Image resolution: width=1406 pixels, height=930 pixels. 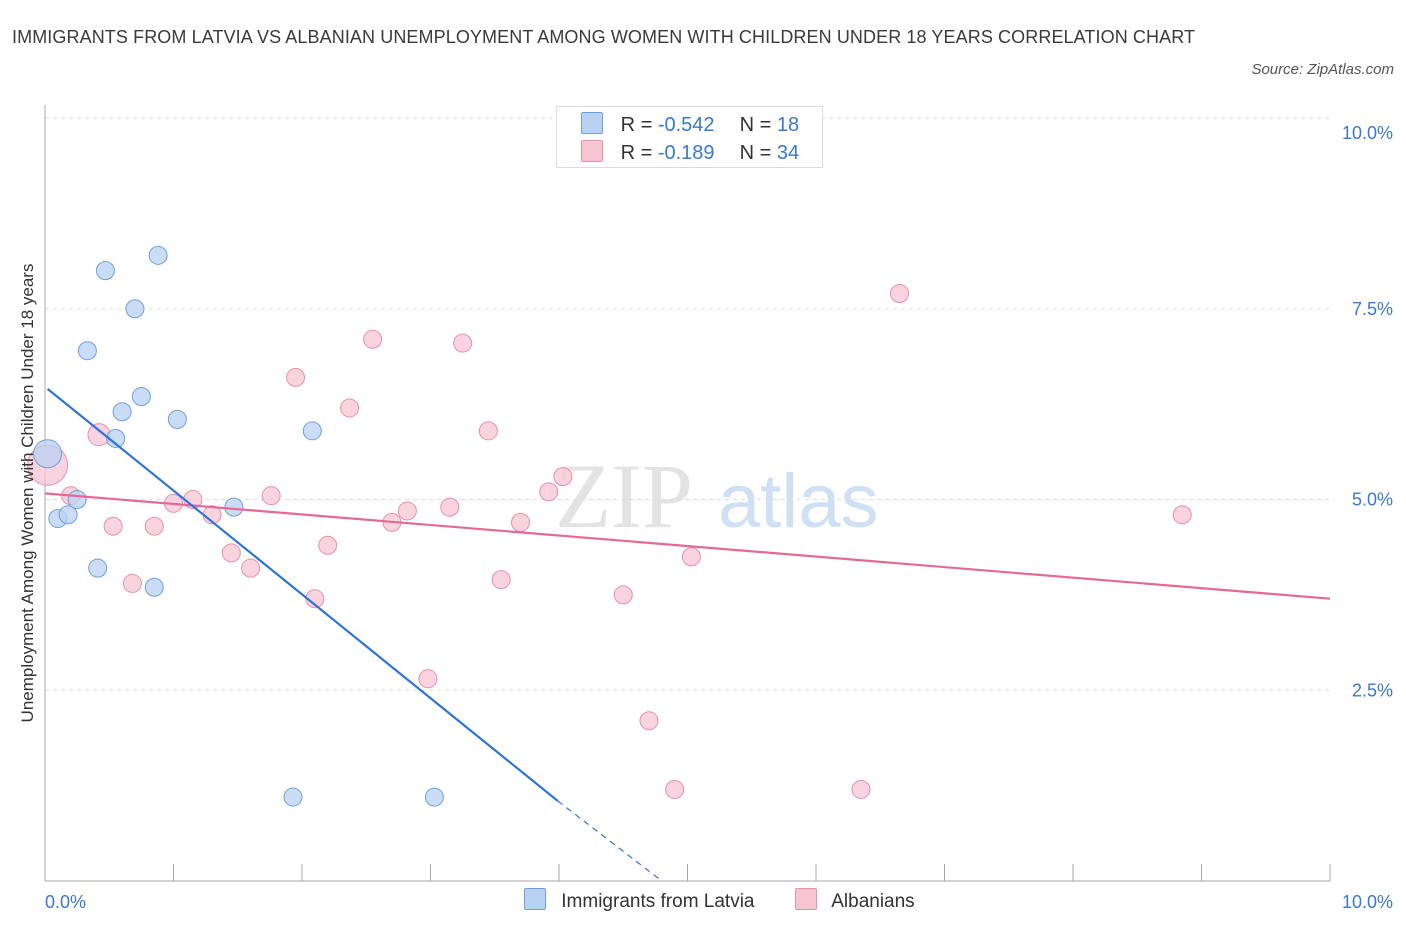 I want to click on albanian-legend-swatch, so click(x=806, y=899).